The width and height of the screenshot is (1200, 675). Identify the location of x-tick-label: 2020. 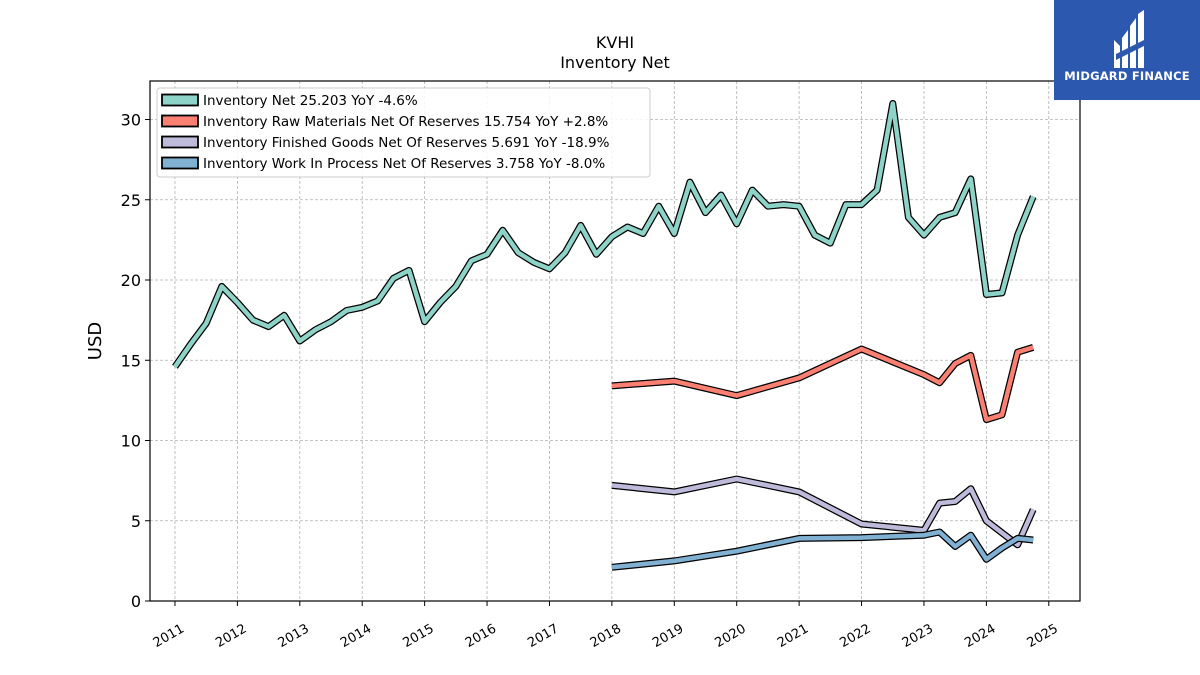
(731, 636).